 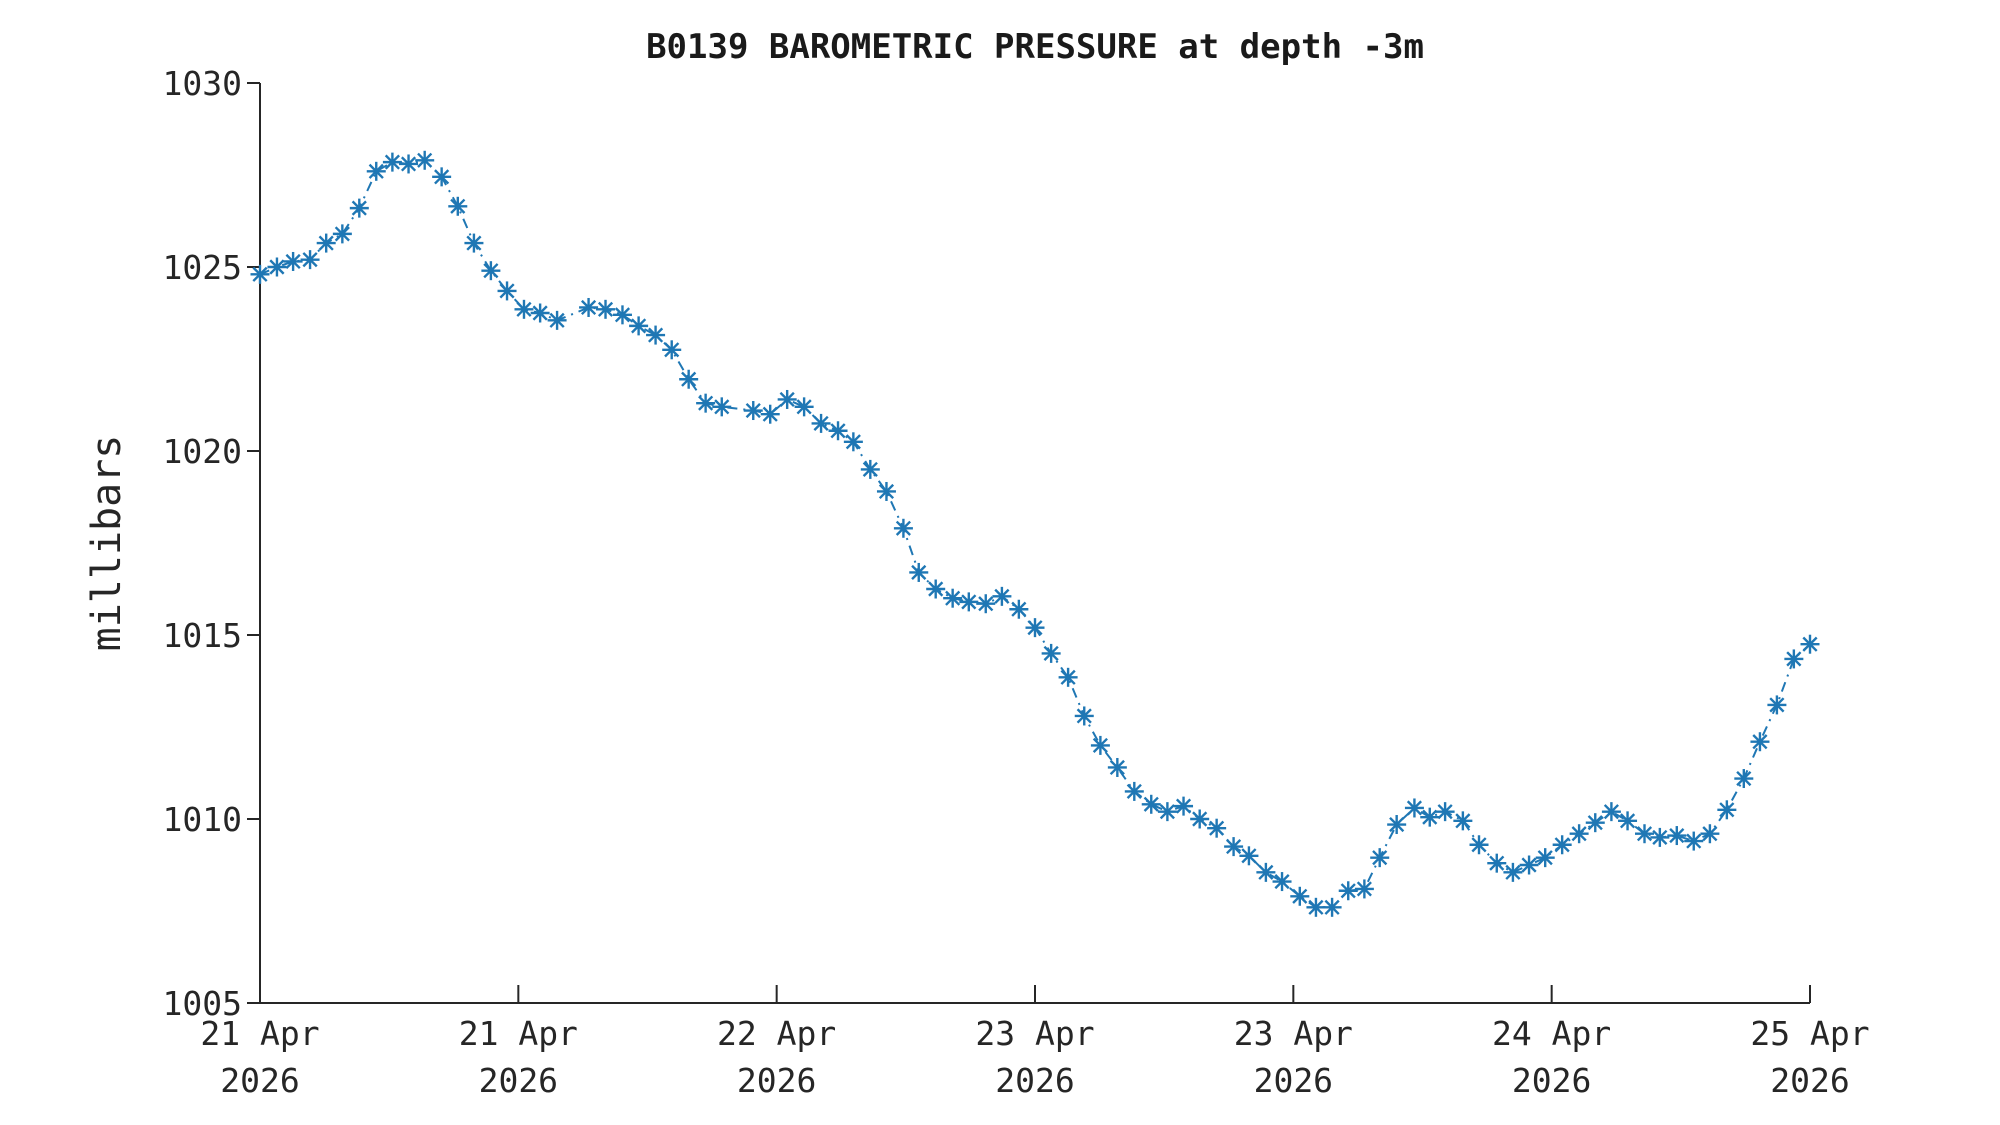 What do you see at coordinates (202, 451) in the screenshot?
I see `y-tick-label: 1020` at bounding box center [202, 451].